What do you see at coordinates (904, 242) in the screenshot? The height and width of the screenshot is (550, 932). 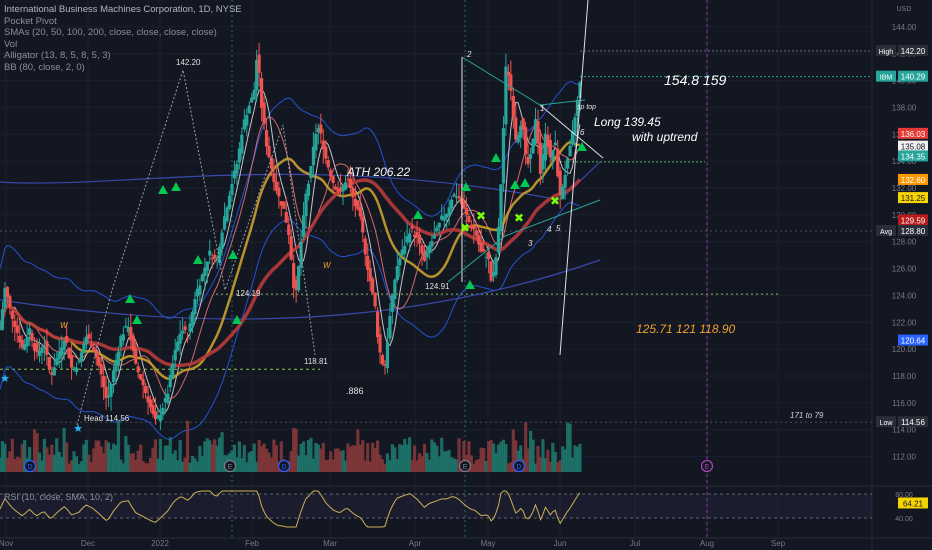 I see `y-tick-label: 128.00` at bounding box center [904, 242].